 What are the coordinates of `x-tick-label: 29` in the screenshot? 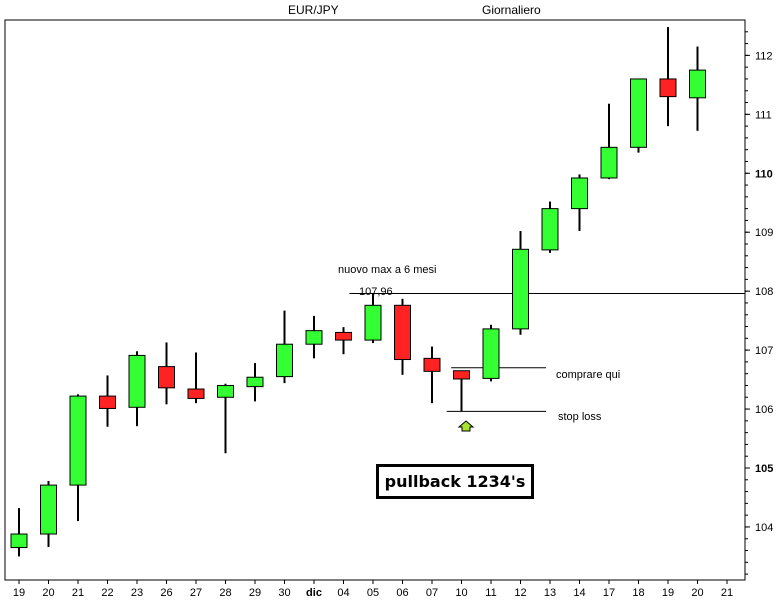 It's located at (255, 593).